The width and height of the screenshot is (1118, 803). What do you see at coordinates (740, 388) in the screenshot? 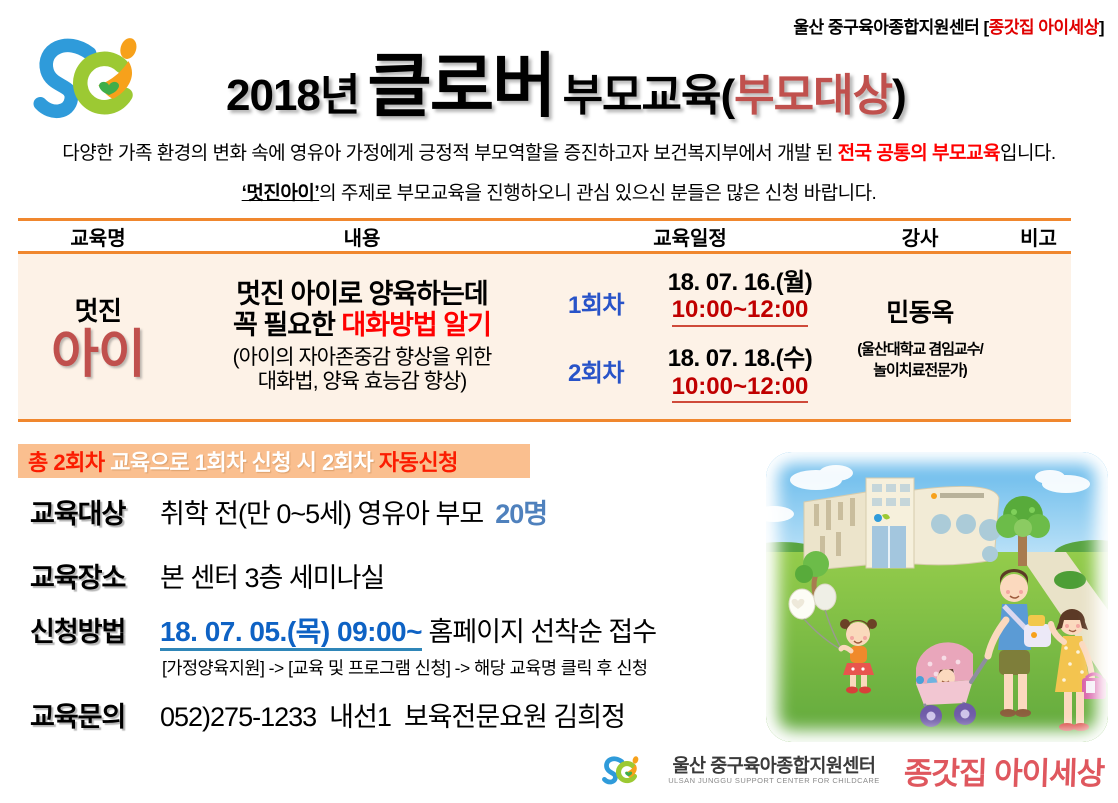
I see `session-2-time: 10:00~12:00` at bounding box center [740, 388].